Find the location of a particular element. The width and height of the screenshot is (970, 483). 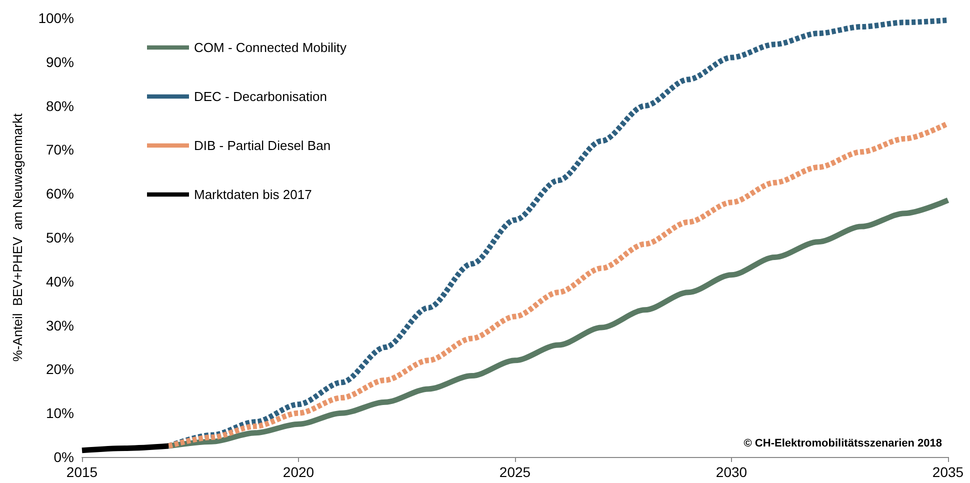

y-tick-label: 50% is located at coordinates (60, 238).